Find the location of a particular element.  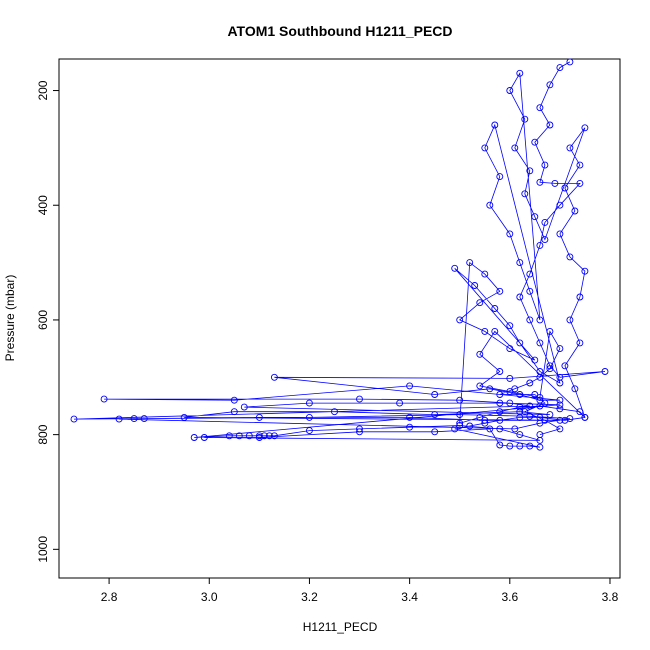

y-tick-label: 200 is located at coordinates (43, 90).